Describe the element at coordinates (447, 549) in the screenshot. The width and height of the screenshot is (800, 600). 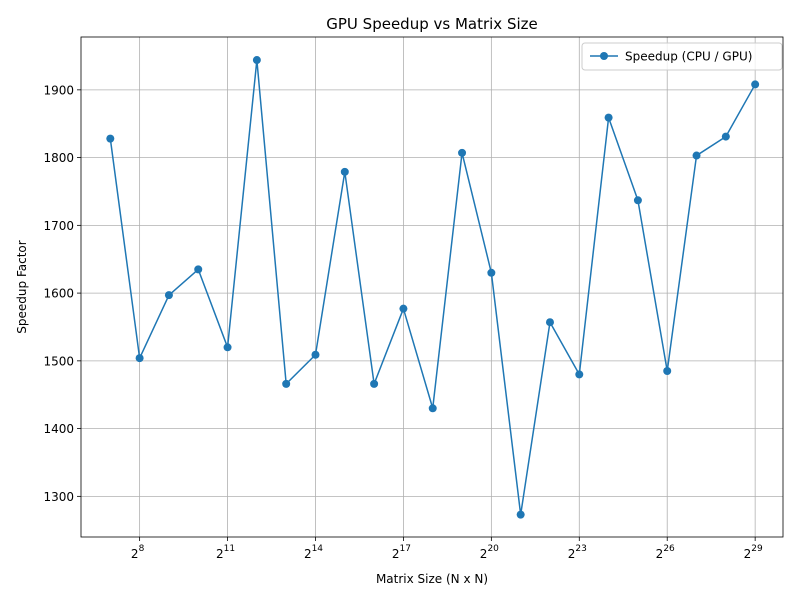
I see `x-axis-ticks: 28 211 214 217 220 223 226 229` at that location.